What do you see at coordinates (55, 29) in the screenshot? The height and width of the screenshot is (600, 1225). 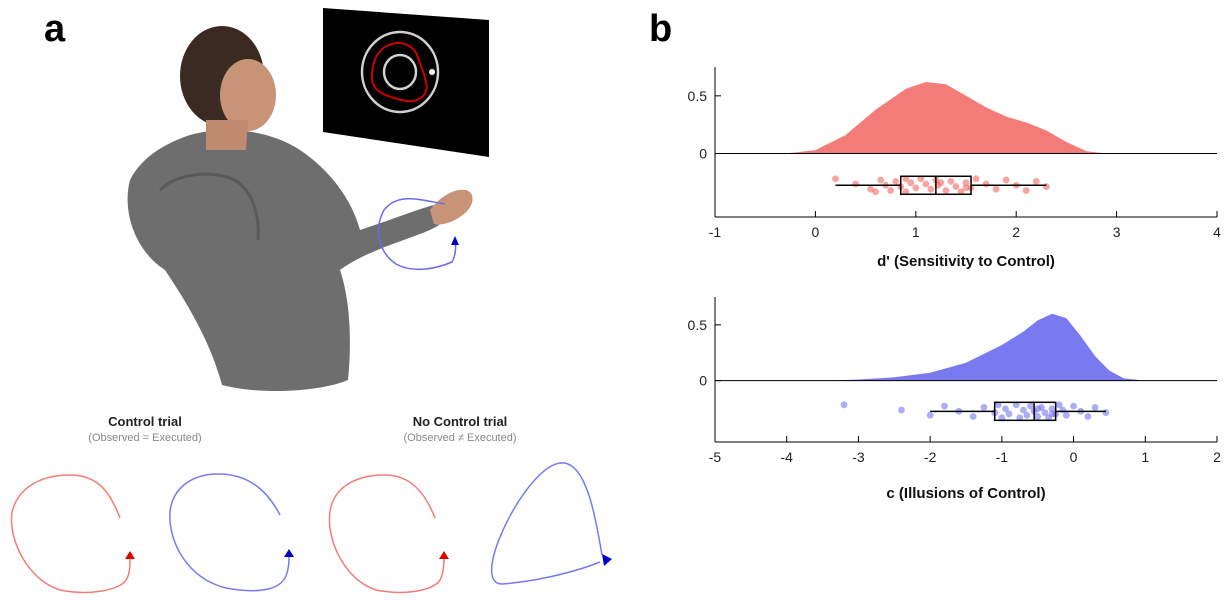 I see `panel-label-a: a` at bounding box center [55, 29].